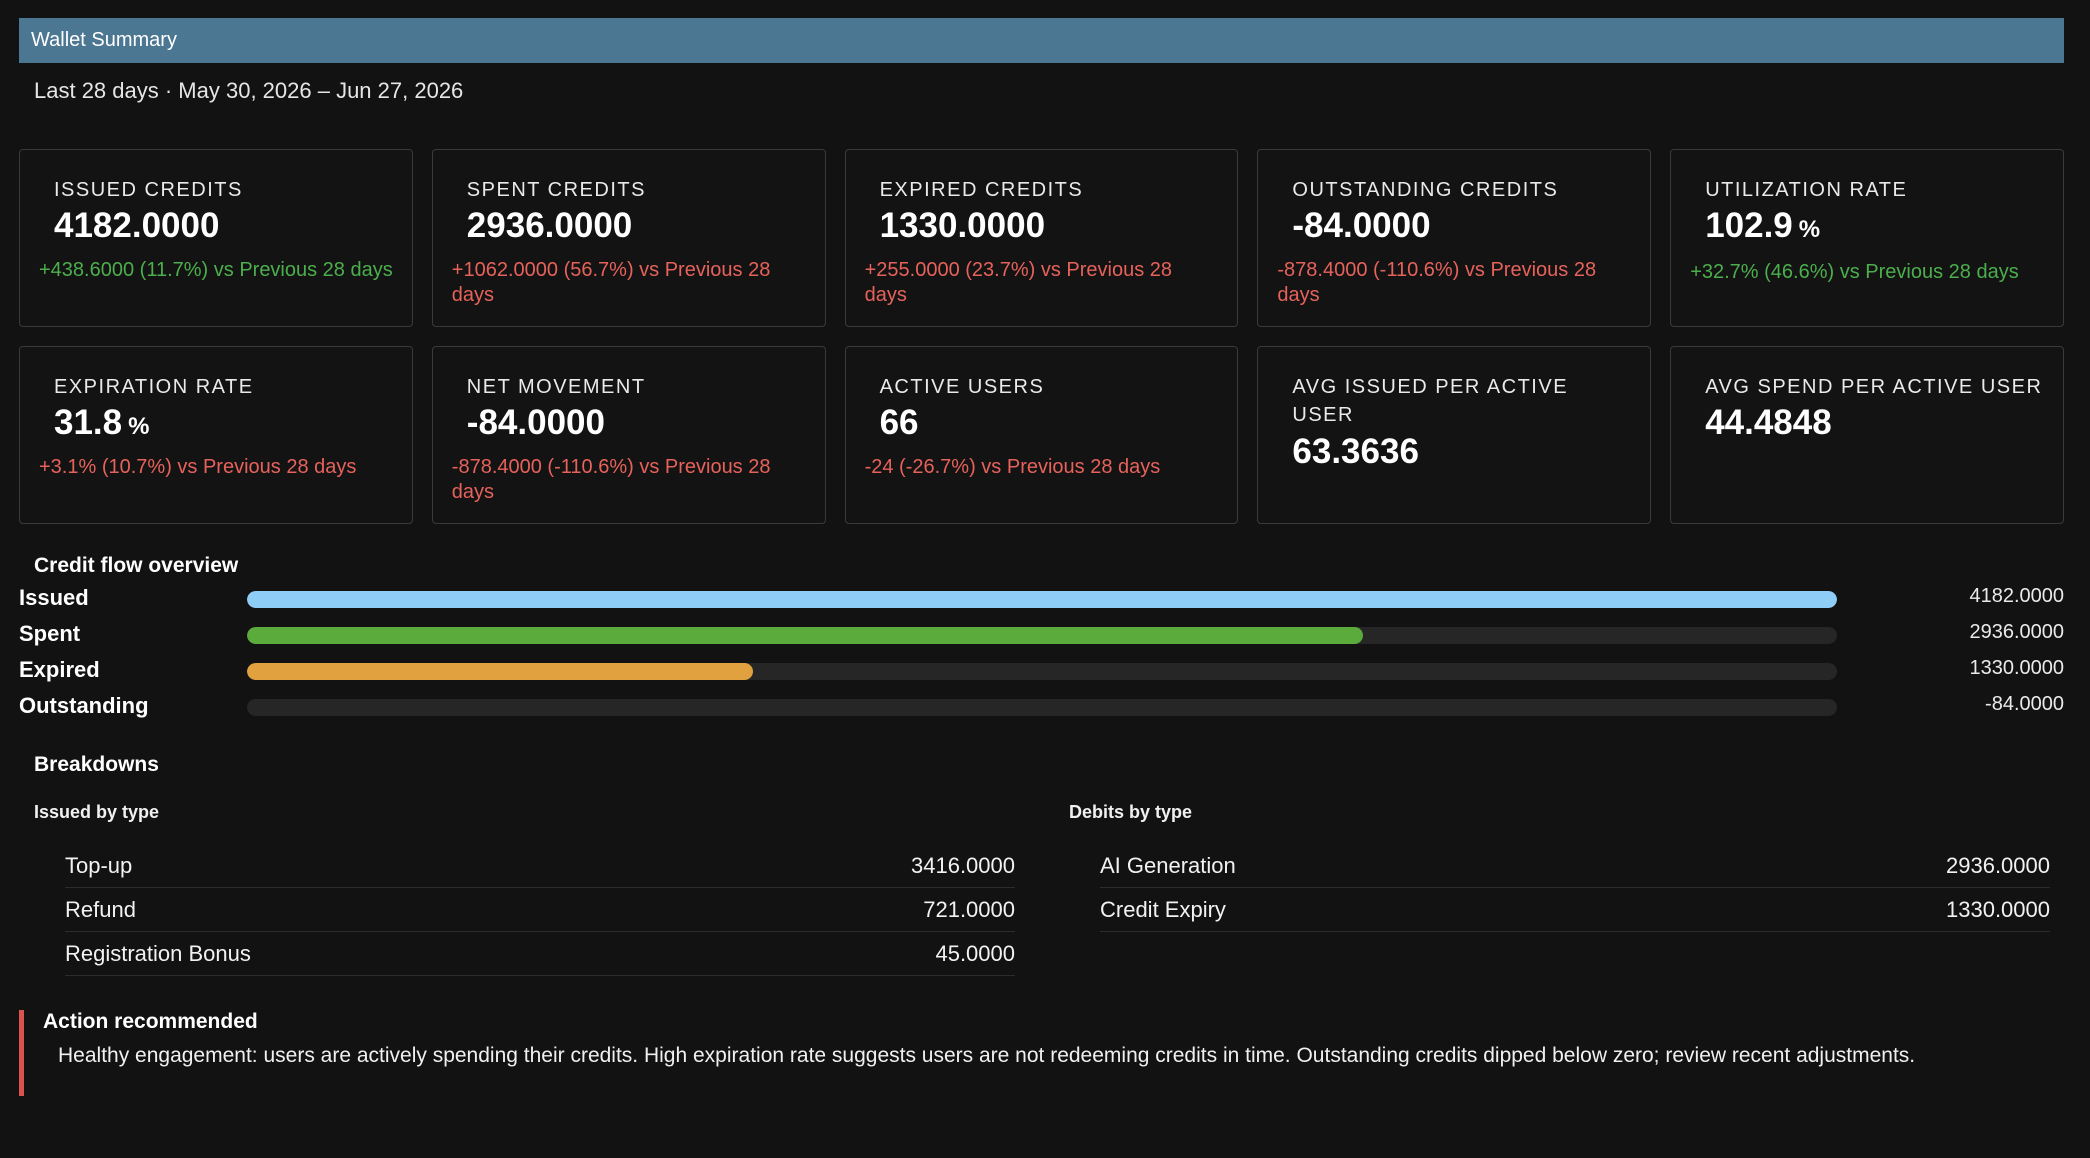 This screenshot has height=1158, width=2090. What do you see at coordinates (97, 812) in the screenshot?
I see `issued-by-type-heading: Issued by type` at bounding box center [97, 812].